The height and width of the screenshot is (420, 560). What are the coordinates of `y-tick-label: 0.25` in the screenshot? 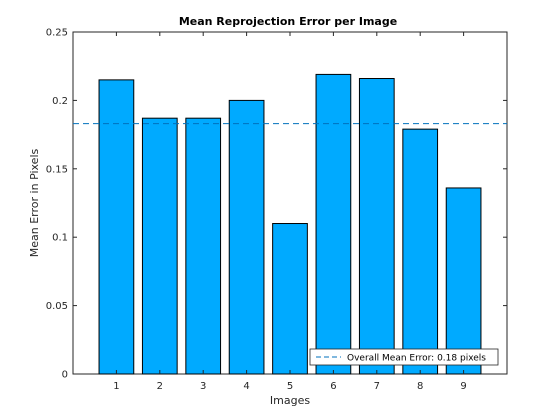 It's located at (57, 33).